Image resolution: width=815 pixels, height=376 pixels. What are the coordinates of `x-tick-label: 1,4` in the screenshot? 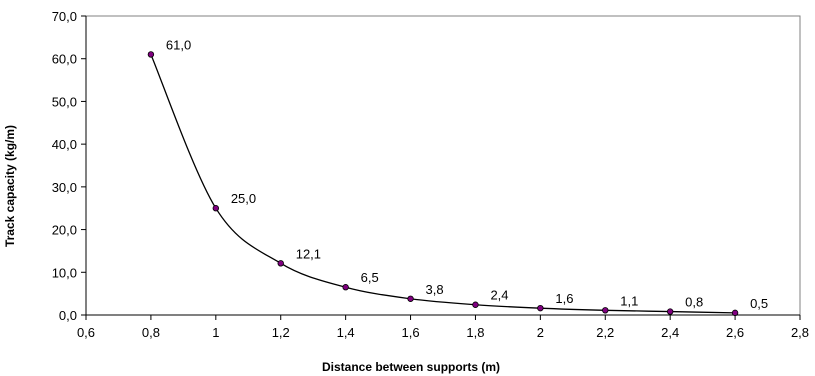 It's located at (346, 332).